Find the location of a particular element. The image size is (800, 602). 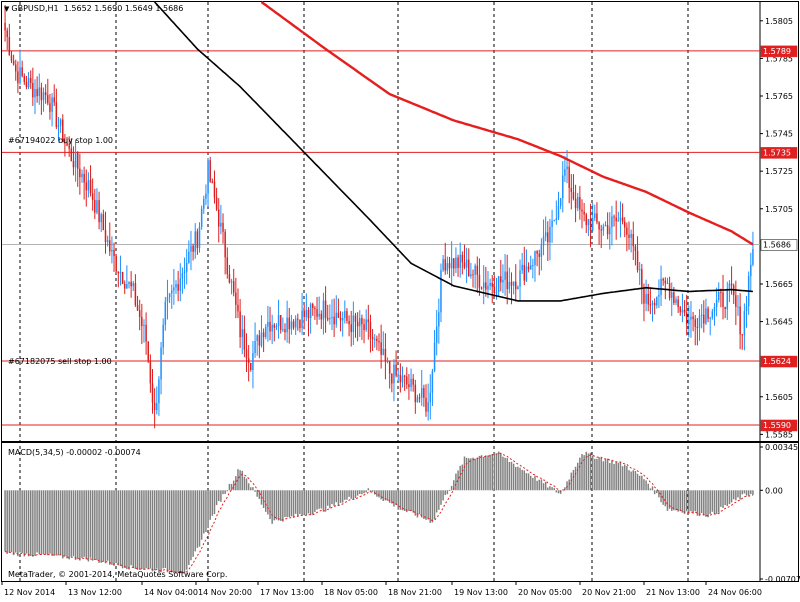

price-tick-label: 1.5765 is located at coordinates (779, 96).